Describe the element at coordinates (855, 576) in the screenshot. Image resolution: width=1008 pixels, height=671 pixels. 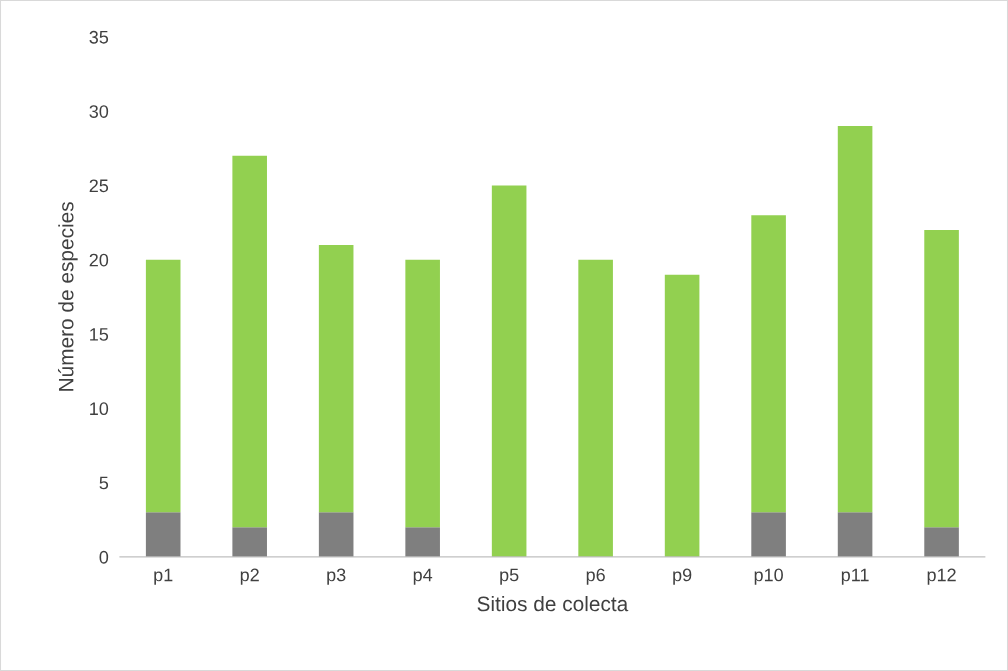
I see `x-tick-label: p11` at that location.